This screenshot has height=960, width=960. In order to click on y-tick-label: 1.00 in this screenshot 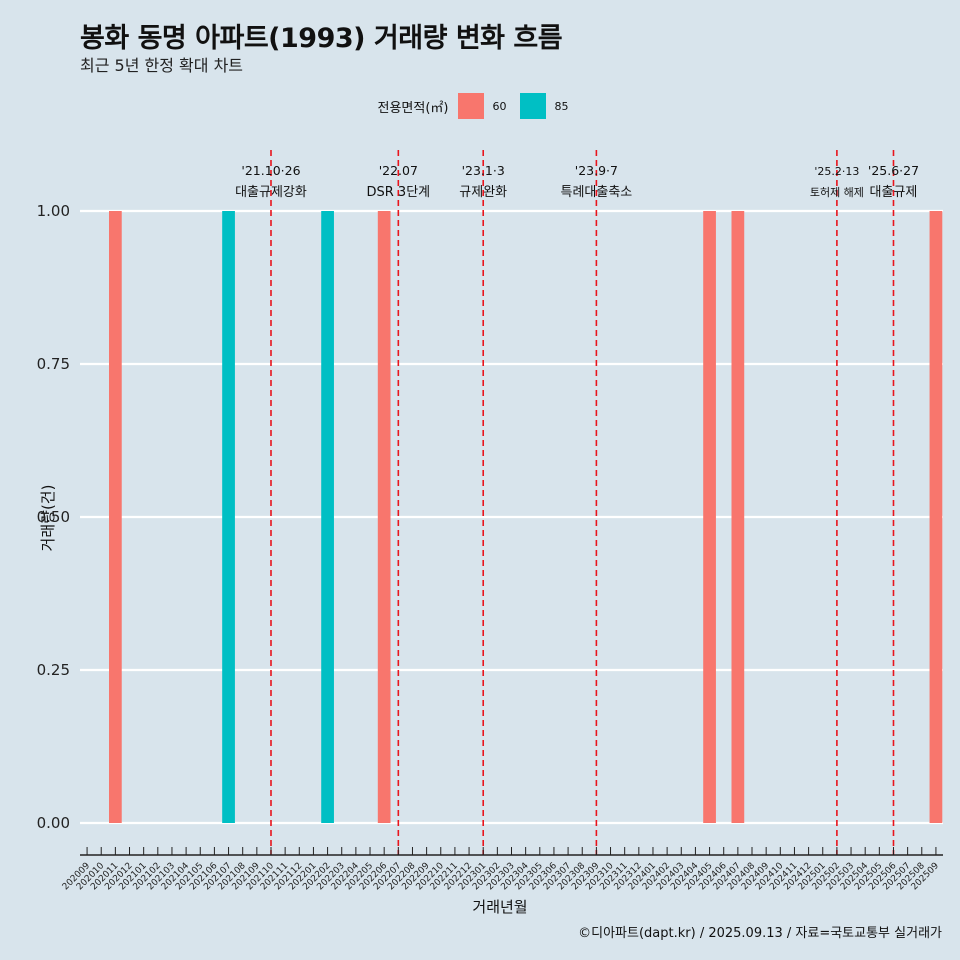, I will do `click(53, 211)`.